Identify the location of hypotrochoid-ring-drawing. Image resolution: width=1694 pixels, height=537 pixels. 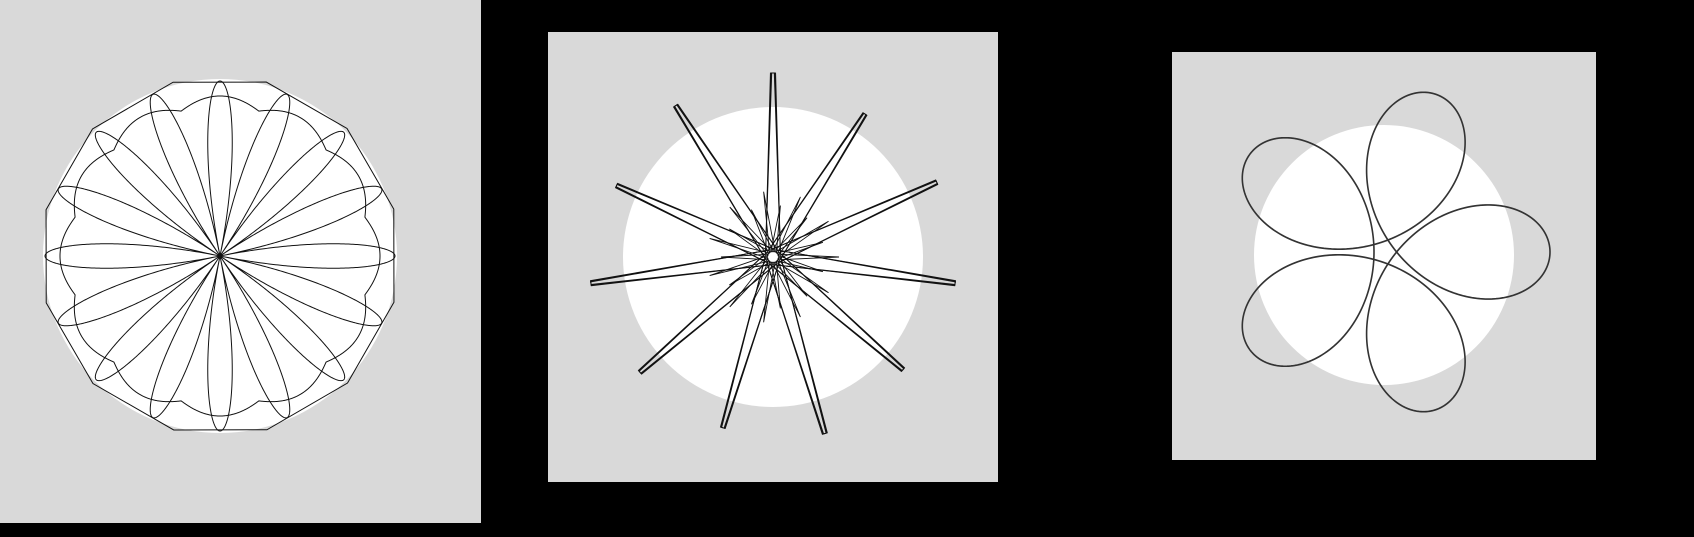
(1396, 252).